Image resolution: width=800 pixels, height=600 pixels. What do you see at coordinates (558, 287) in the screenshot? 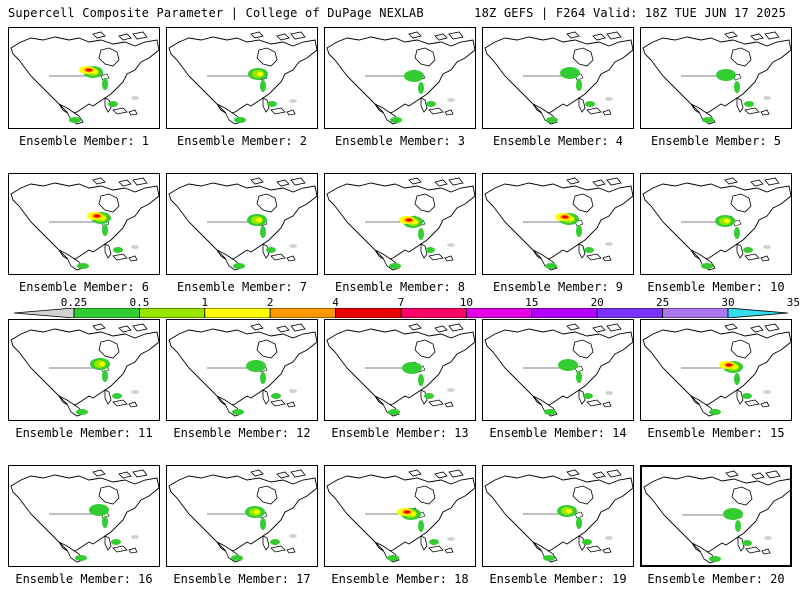
I see `ensemble-member-label: Ensemble Member: 9` at bounding box center [558, 287].